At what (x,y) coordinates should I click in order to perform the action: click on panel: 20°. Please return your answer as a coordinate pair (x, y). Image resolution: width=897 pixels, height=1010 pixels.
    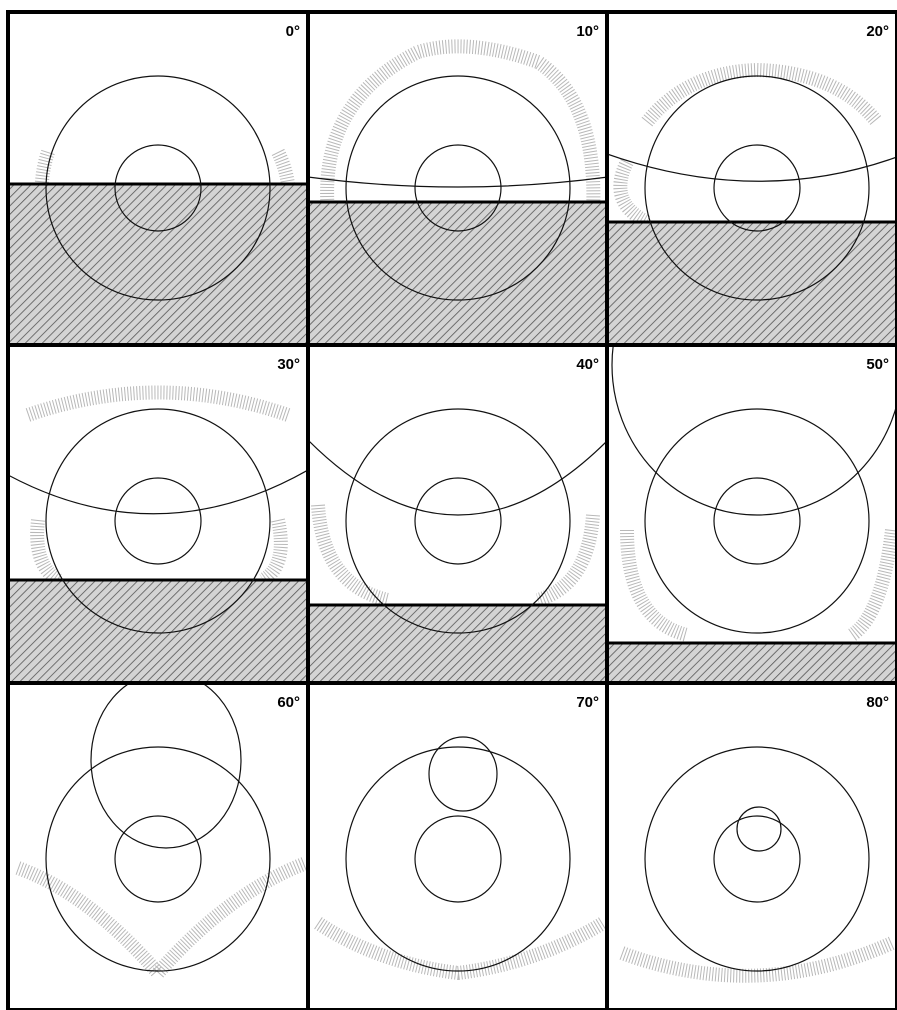
    Looking at the image, I should click on (751, 178).